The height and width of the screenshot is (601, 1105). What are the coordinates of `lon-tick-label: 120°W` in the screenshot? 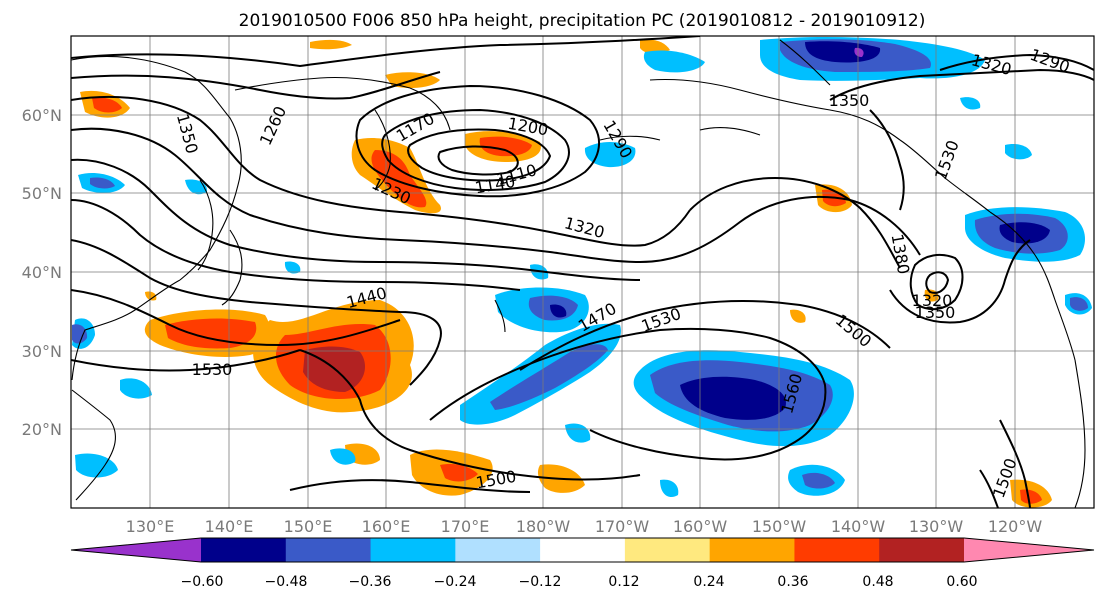 It's located at (1015, 526).